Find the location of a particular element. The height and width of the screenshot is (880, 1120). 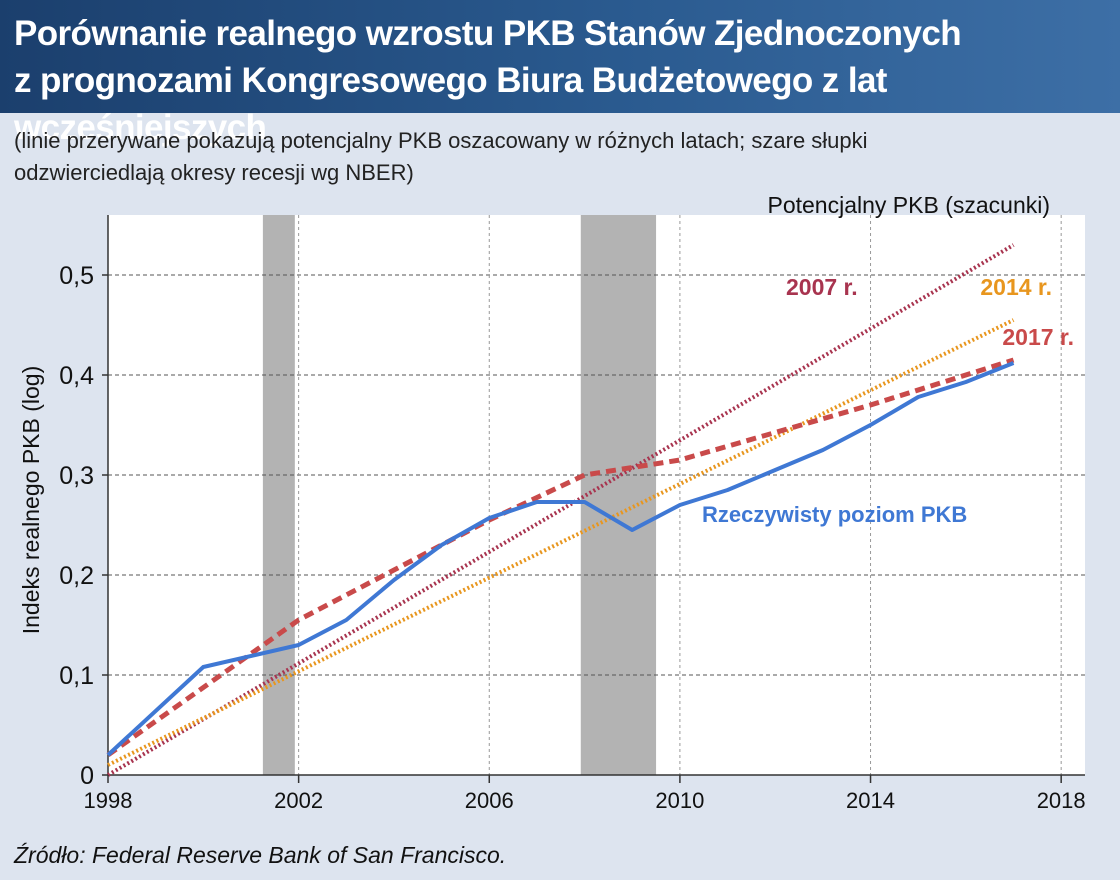

y-tick-label-2: 0,2 is located at coordinates (76, 576).